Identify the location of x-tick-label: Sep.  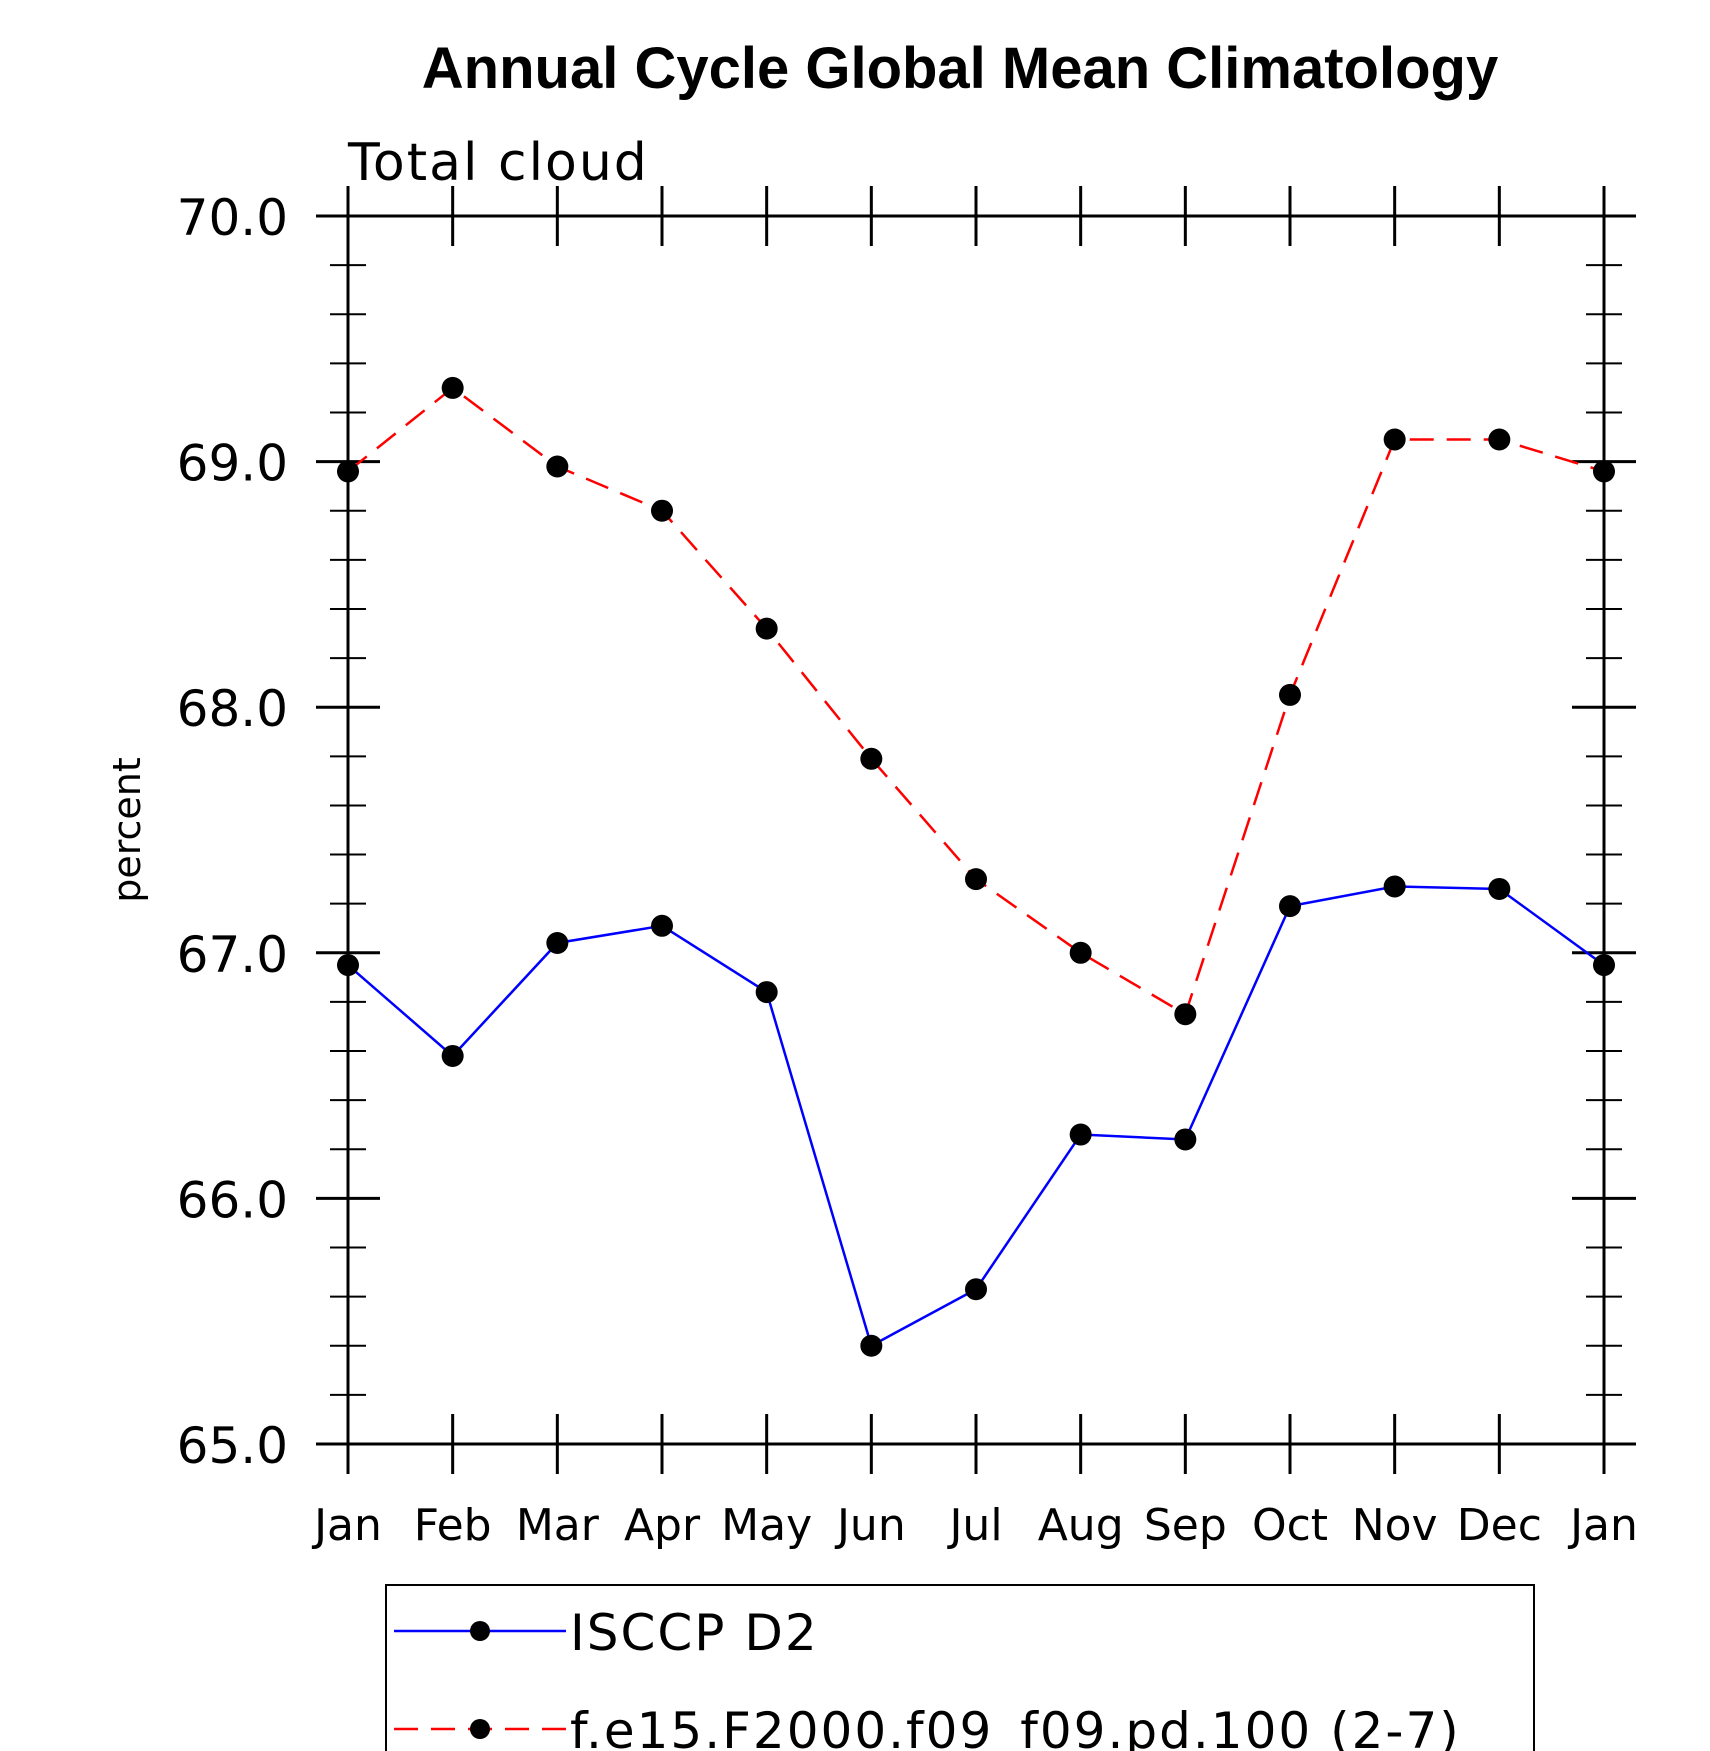
(1185, 1525).